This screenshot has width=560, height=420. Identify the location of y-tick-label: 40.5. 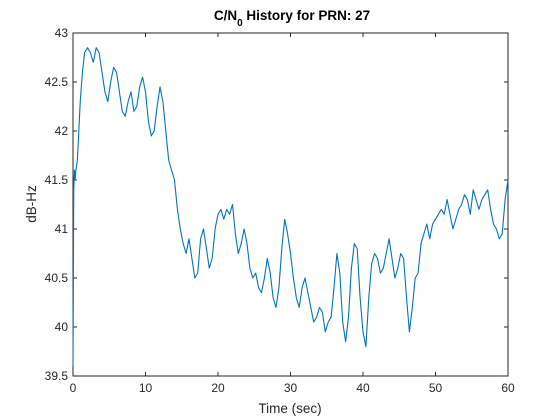
(57, 278).